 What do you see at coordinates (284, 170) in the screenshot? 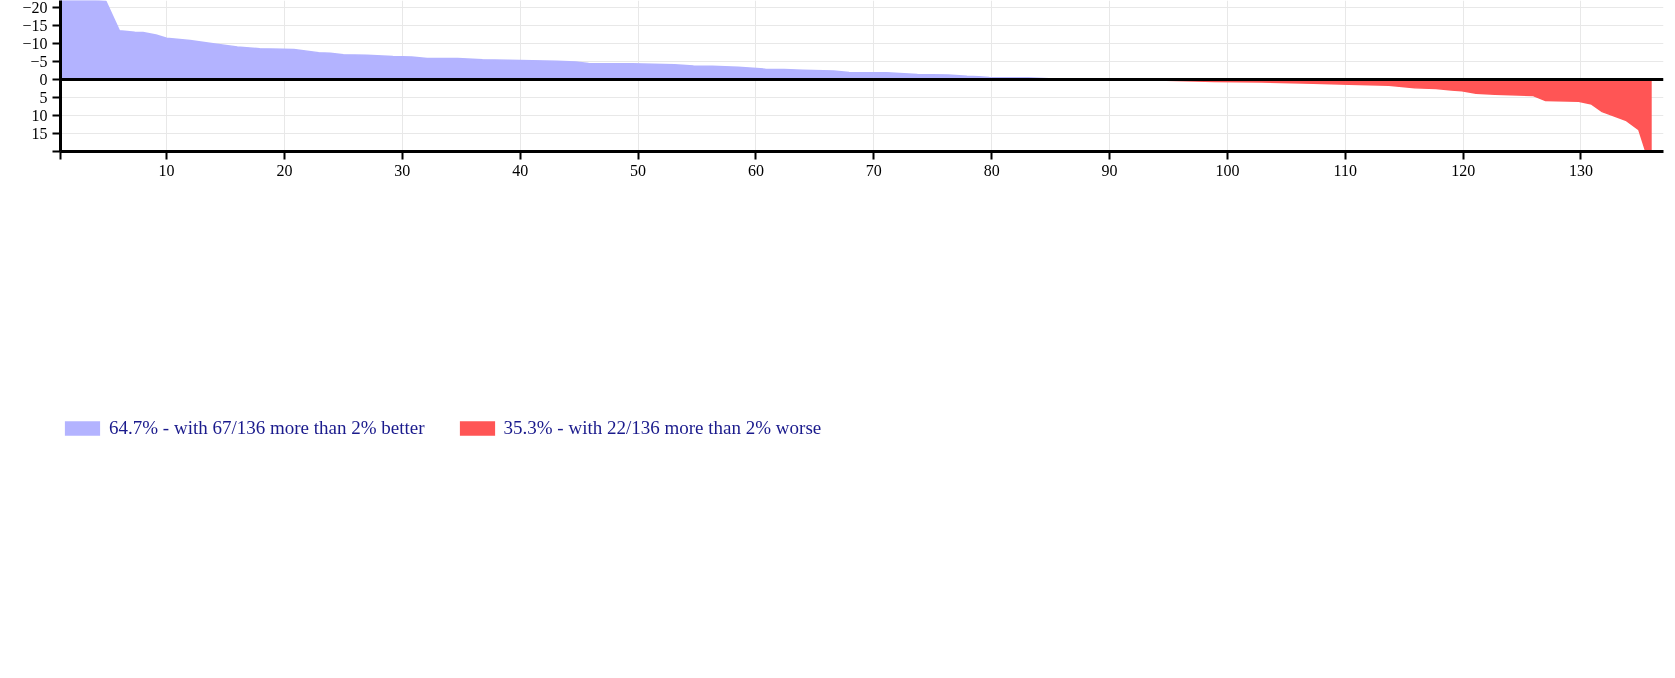
I see `x-tick-label: 20` at bounding box center [284, 170].